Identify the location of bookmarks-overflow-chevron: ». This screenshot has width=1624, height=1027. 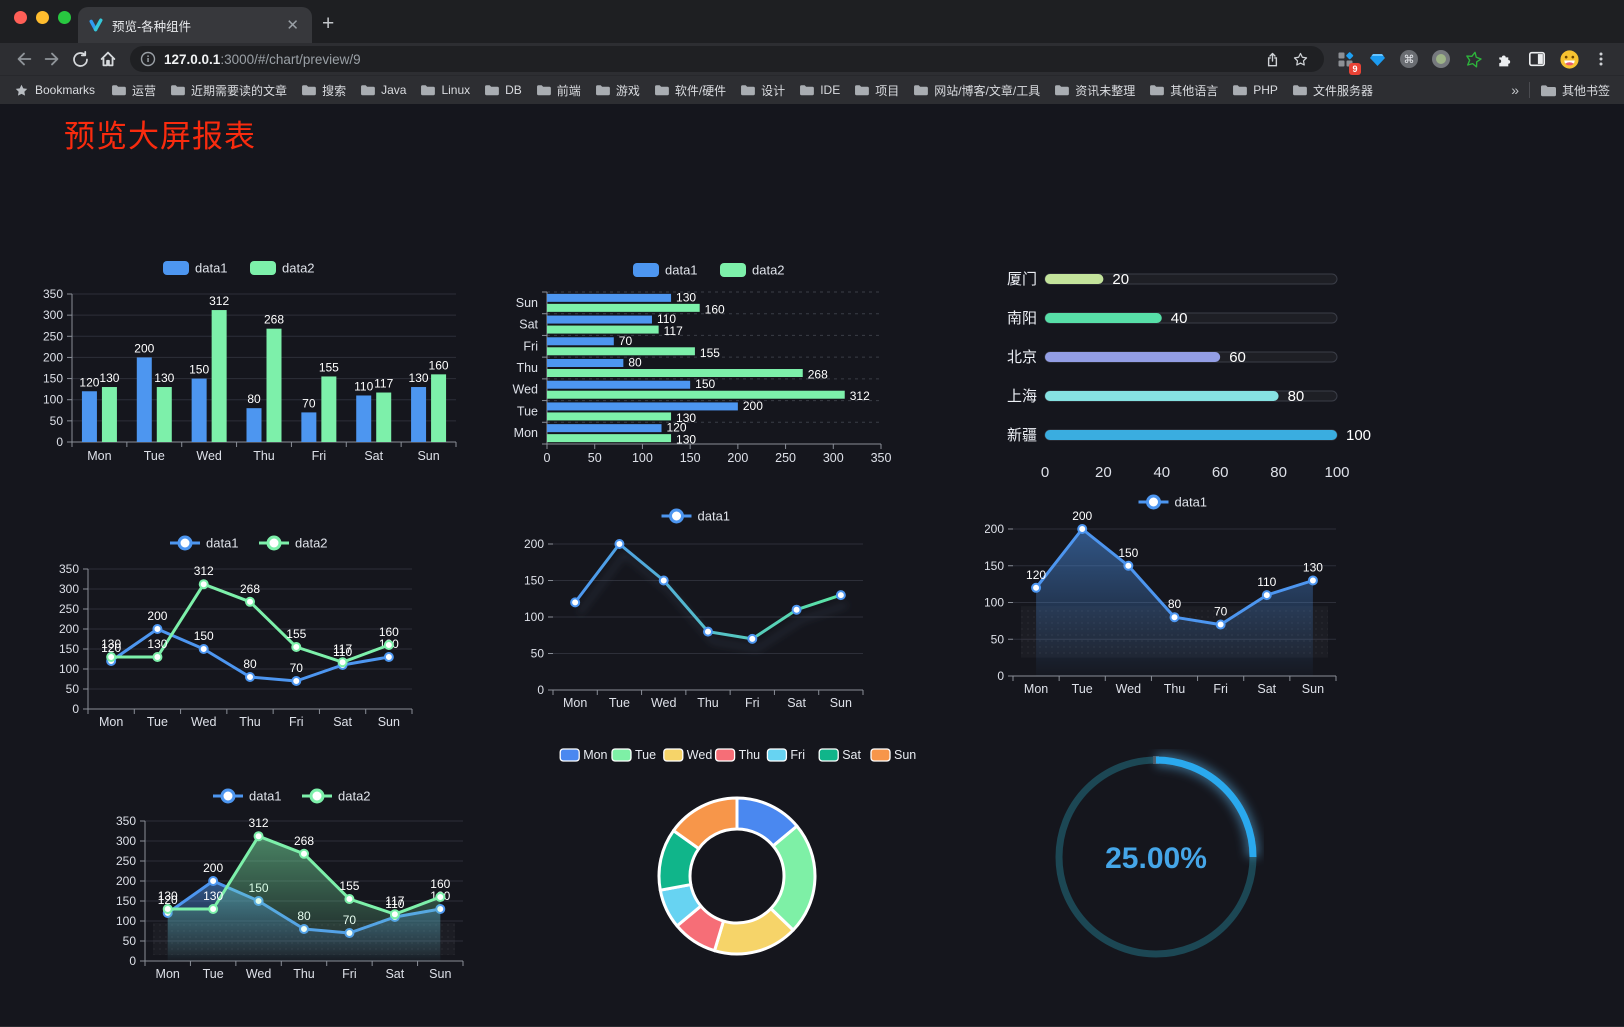
(1515, 90).